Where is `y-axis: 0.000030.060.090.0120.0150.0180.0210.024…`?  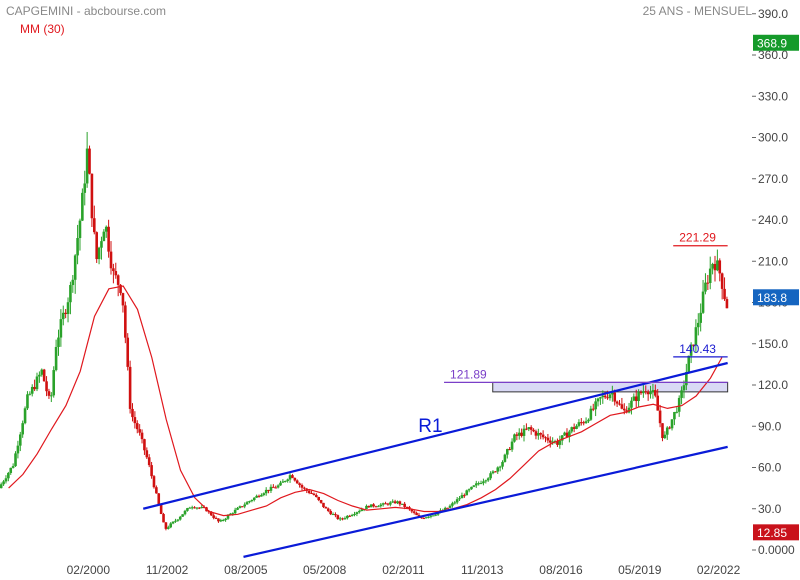 y-axis: 0.000030.060.090.0120.0150.0180.0210.024… is located at coordinates (773, 282).